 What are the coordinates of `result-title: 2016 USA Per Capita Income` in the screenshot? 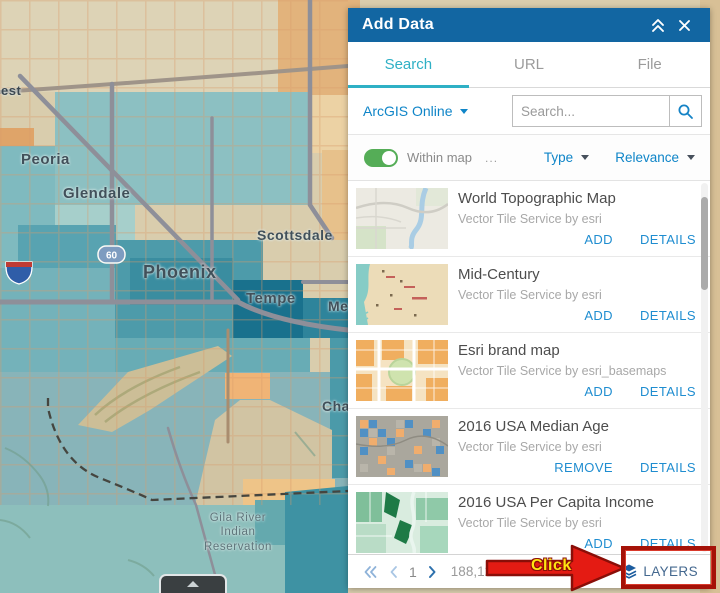 It's located at (556, 502).